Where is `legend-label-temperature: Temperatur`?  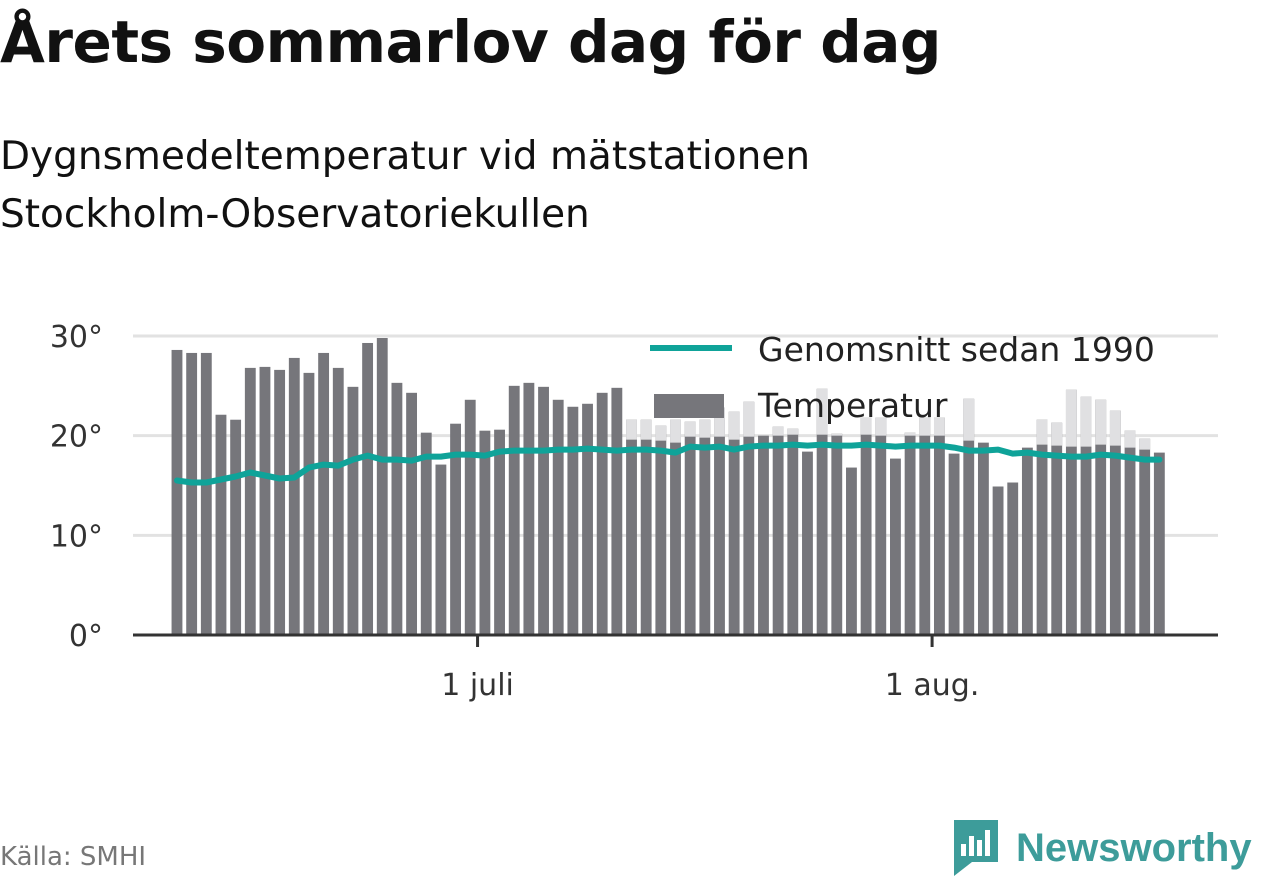
legend-label-temperature: Temperatur is located at coordinates (852, 405).